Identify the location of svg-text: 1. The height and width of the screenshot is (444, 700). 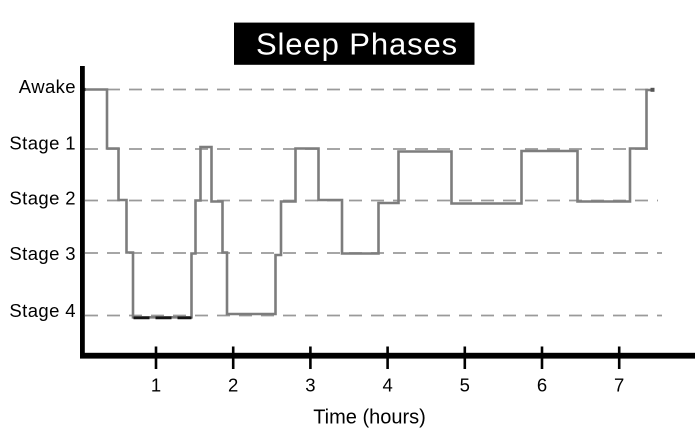
(156, 385).